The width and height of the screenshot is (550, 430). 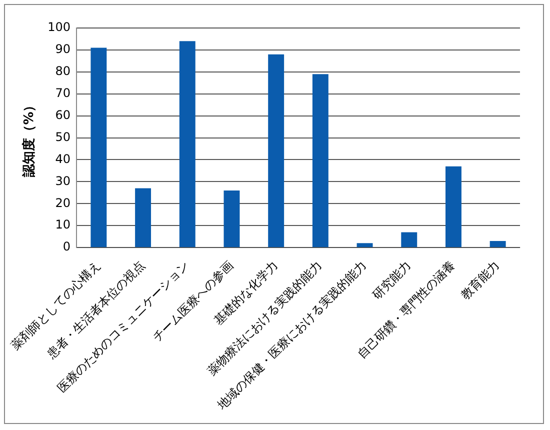 I want to click on x-tick-label: 教育能力, so click(x=480, y=280).